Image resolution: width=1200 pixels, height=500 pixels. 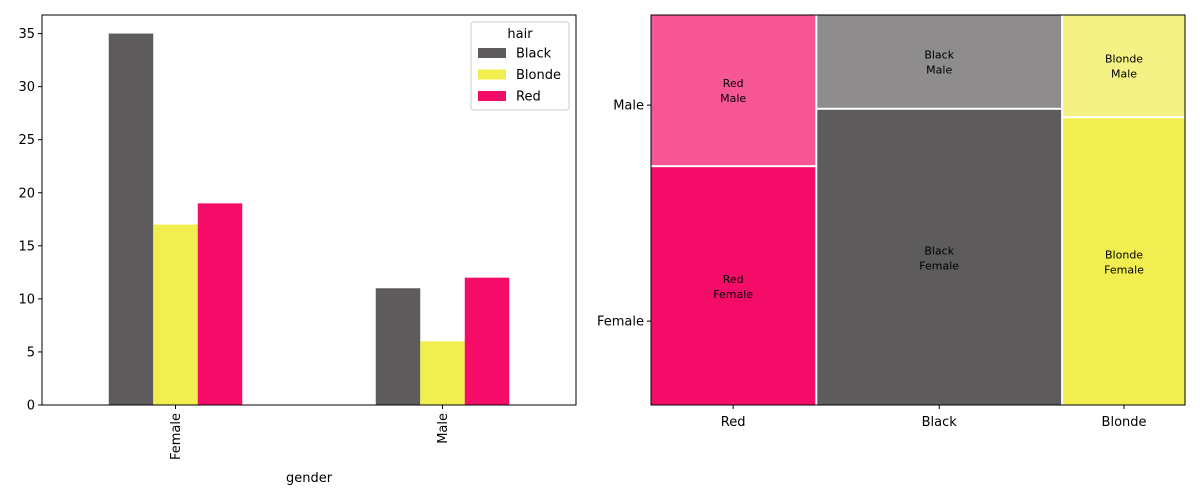 What do you see at coordinates (940, 422) in the screenshot?
I see `mosaic-x-tick-label-black: Black` at bounding box center [940, 422].